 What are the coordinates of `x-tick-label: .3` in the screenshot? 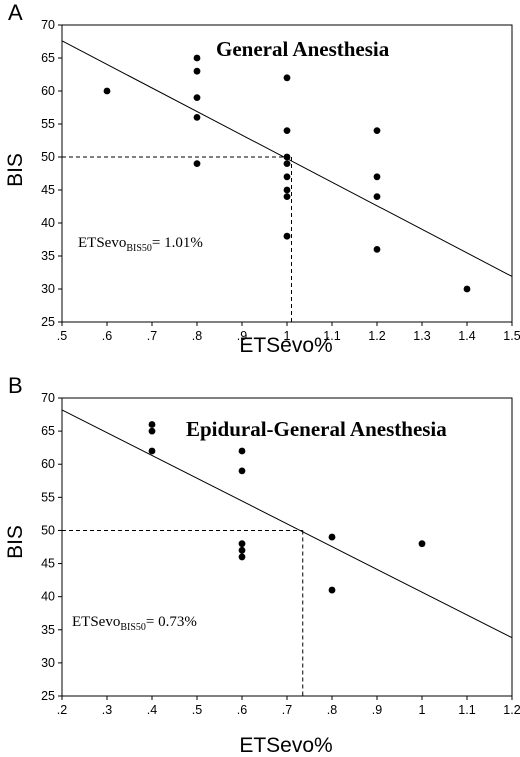 It's located at (107, 710).